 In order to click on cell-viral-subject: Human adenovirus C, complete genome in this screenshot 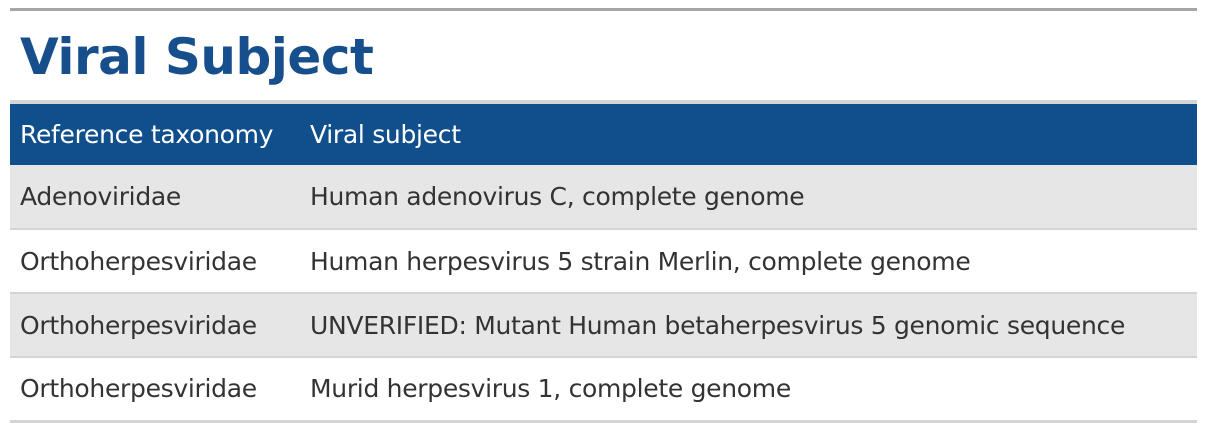, I will do `click(557, 196)`.